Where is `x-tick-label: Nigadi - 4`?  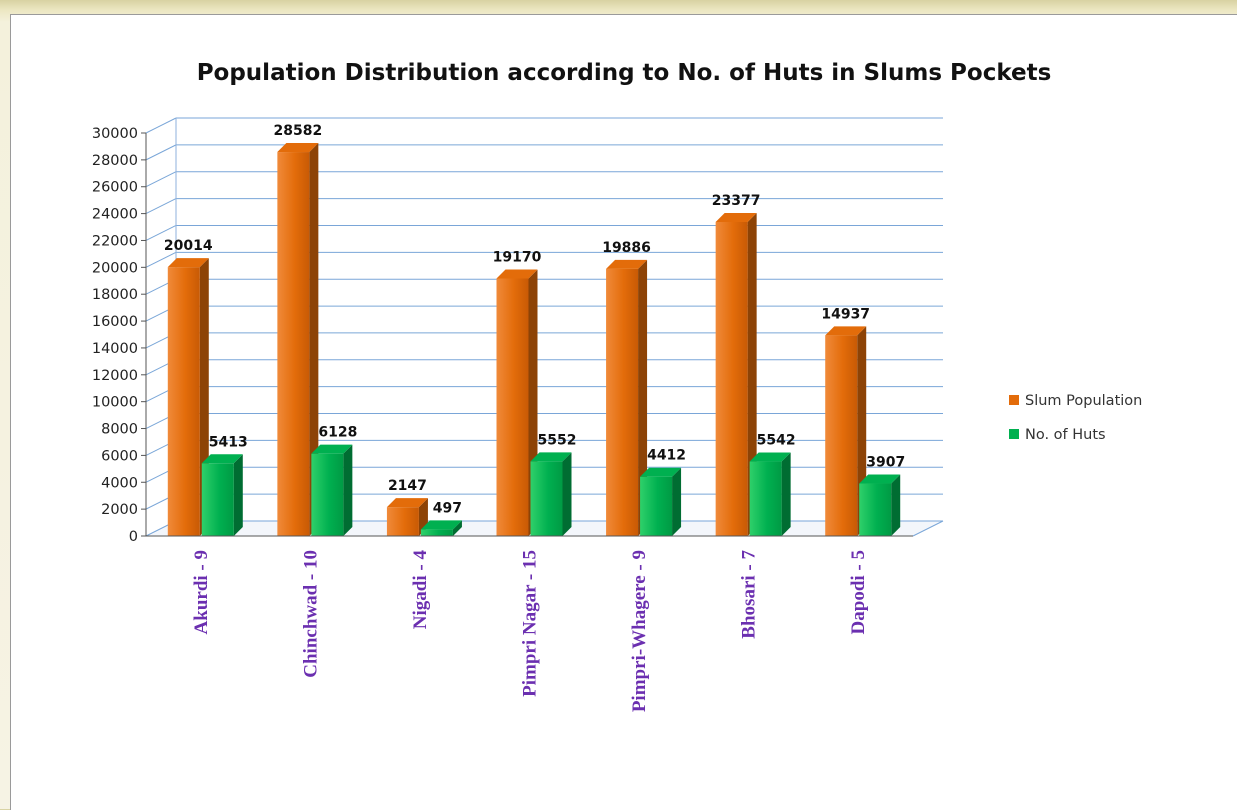
x-tick-label: Nigadi - 4 is located at coordinates (420, 590).